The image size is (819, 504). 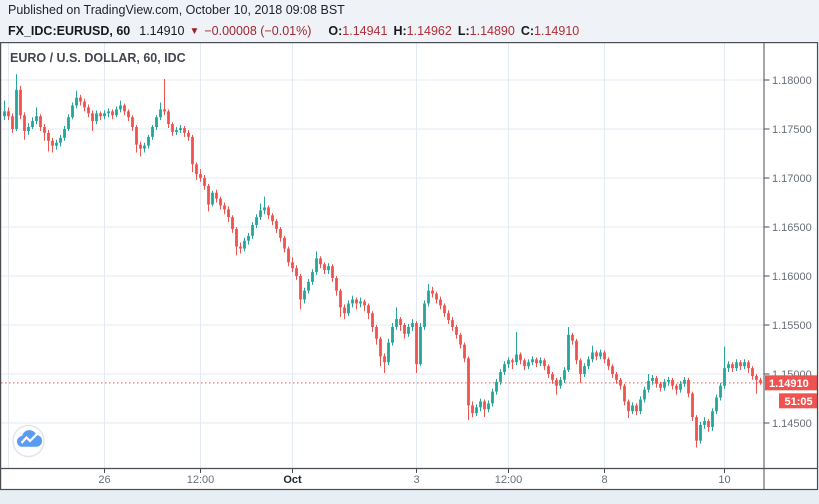 I want to click on time-axis-label: Oct, so click(x=292, y=480).